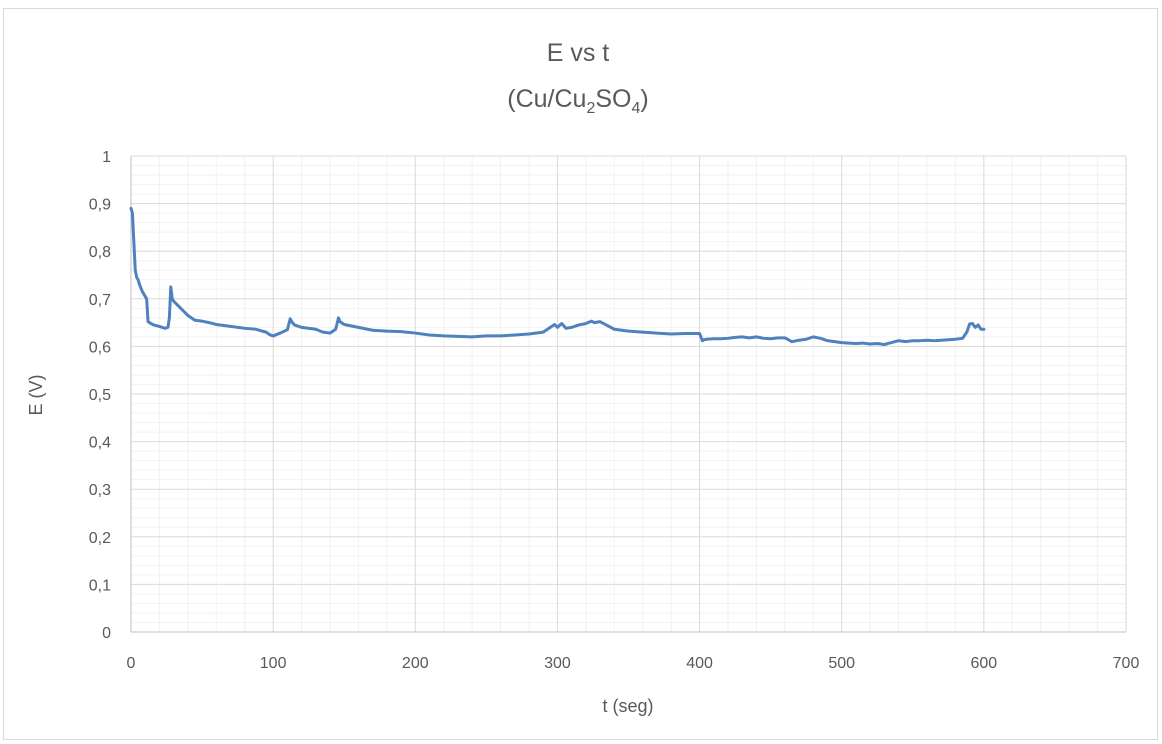 The image size is (1162, 744). I want to click on x-tick-label: 600, so click(984, 663).